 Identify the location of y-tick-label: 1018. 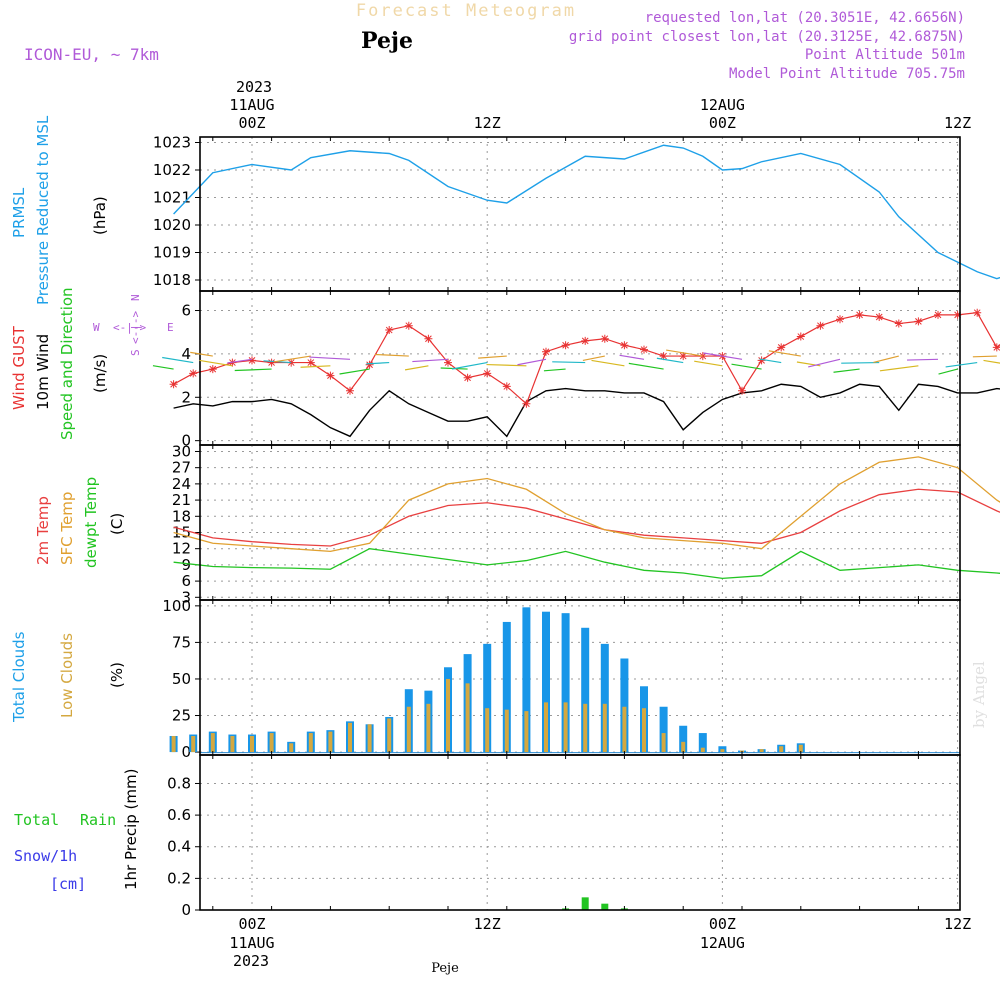
(172, 280).